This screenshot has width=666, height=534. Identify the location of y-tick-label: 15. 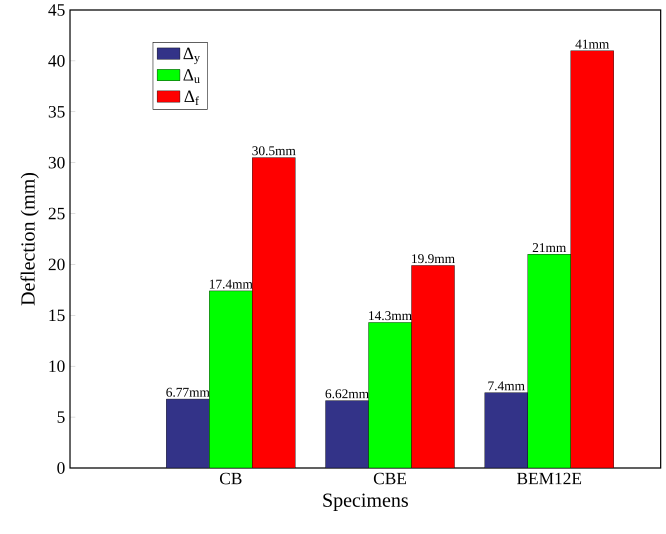
(57, 316).